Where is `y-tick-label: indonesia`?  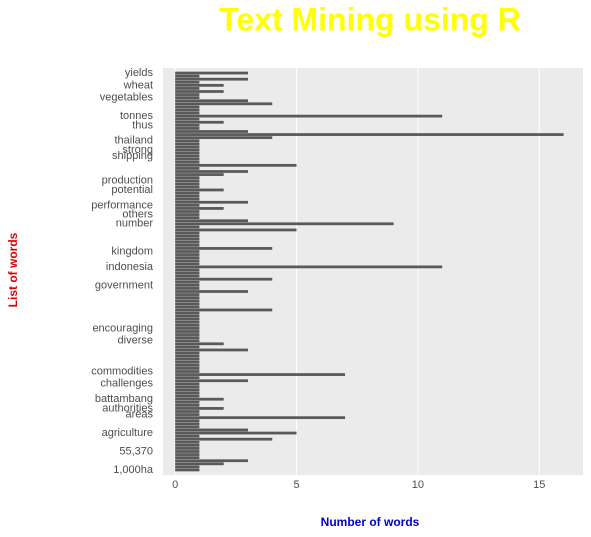 y-tick-label: indonesia is located at coordinates (130, 267).